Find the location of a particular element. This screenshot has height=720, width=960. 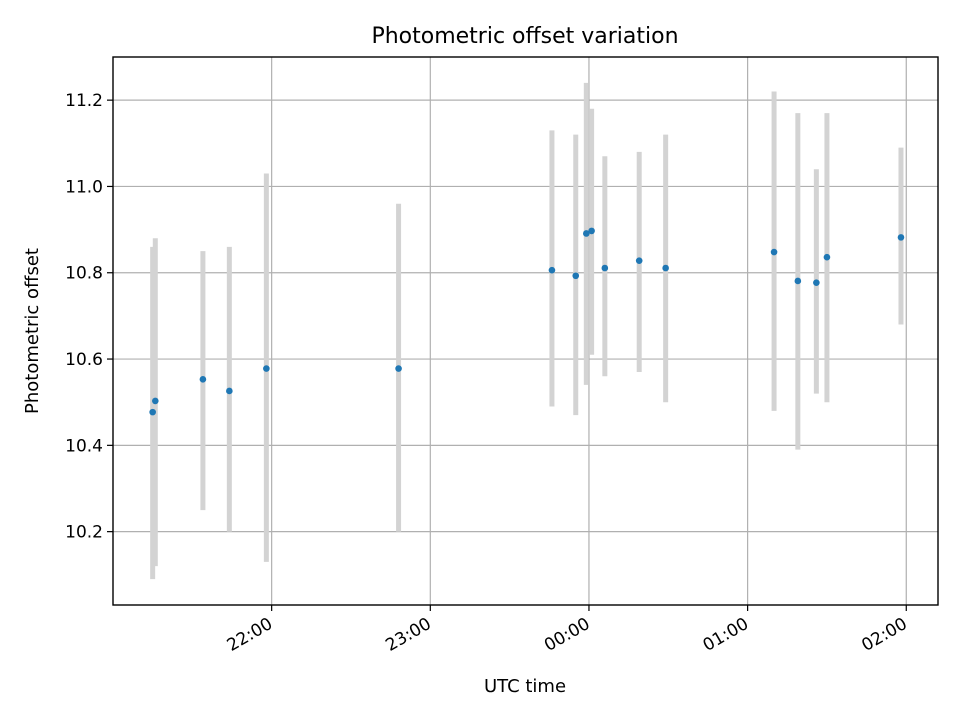

y-tick-label: 10.2 is located at coordinates (84, 533).